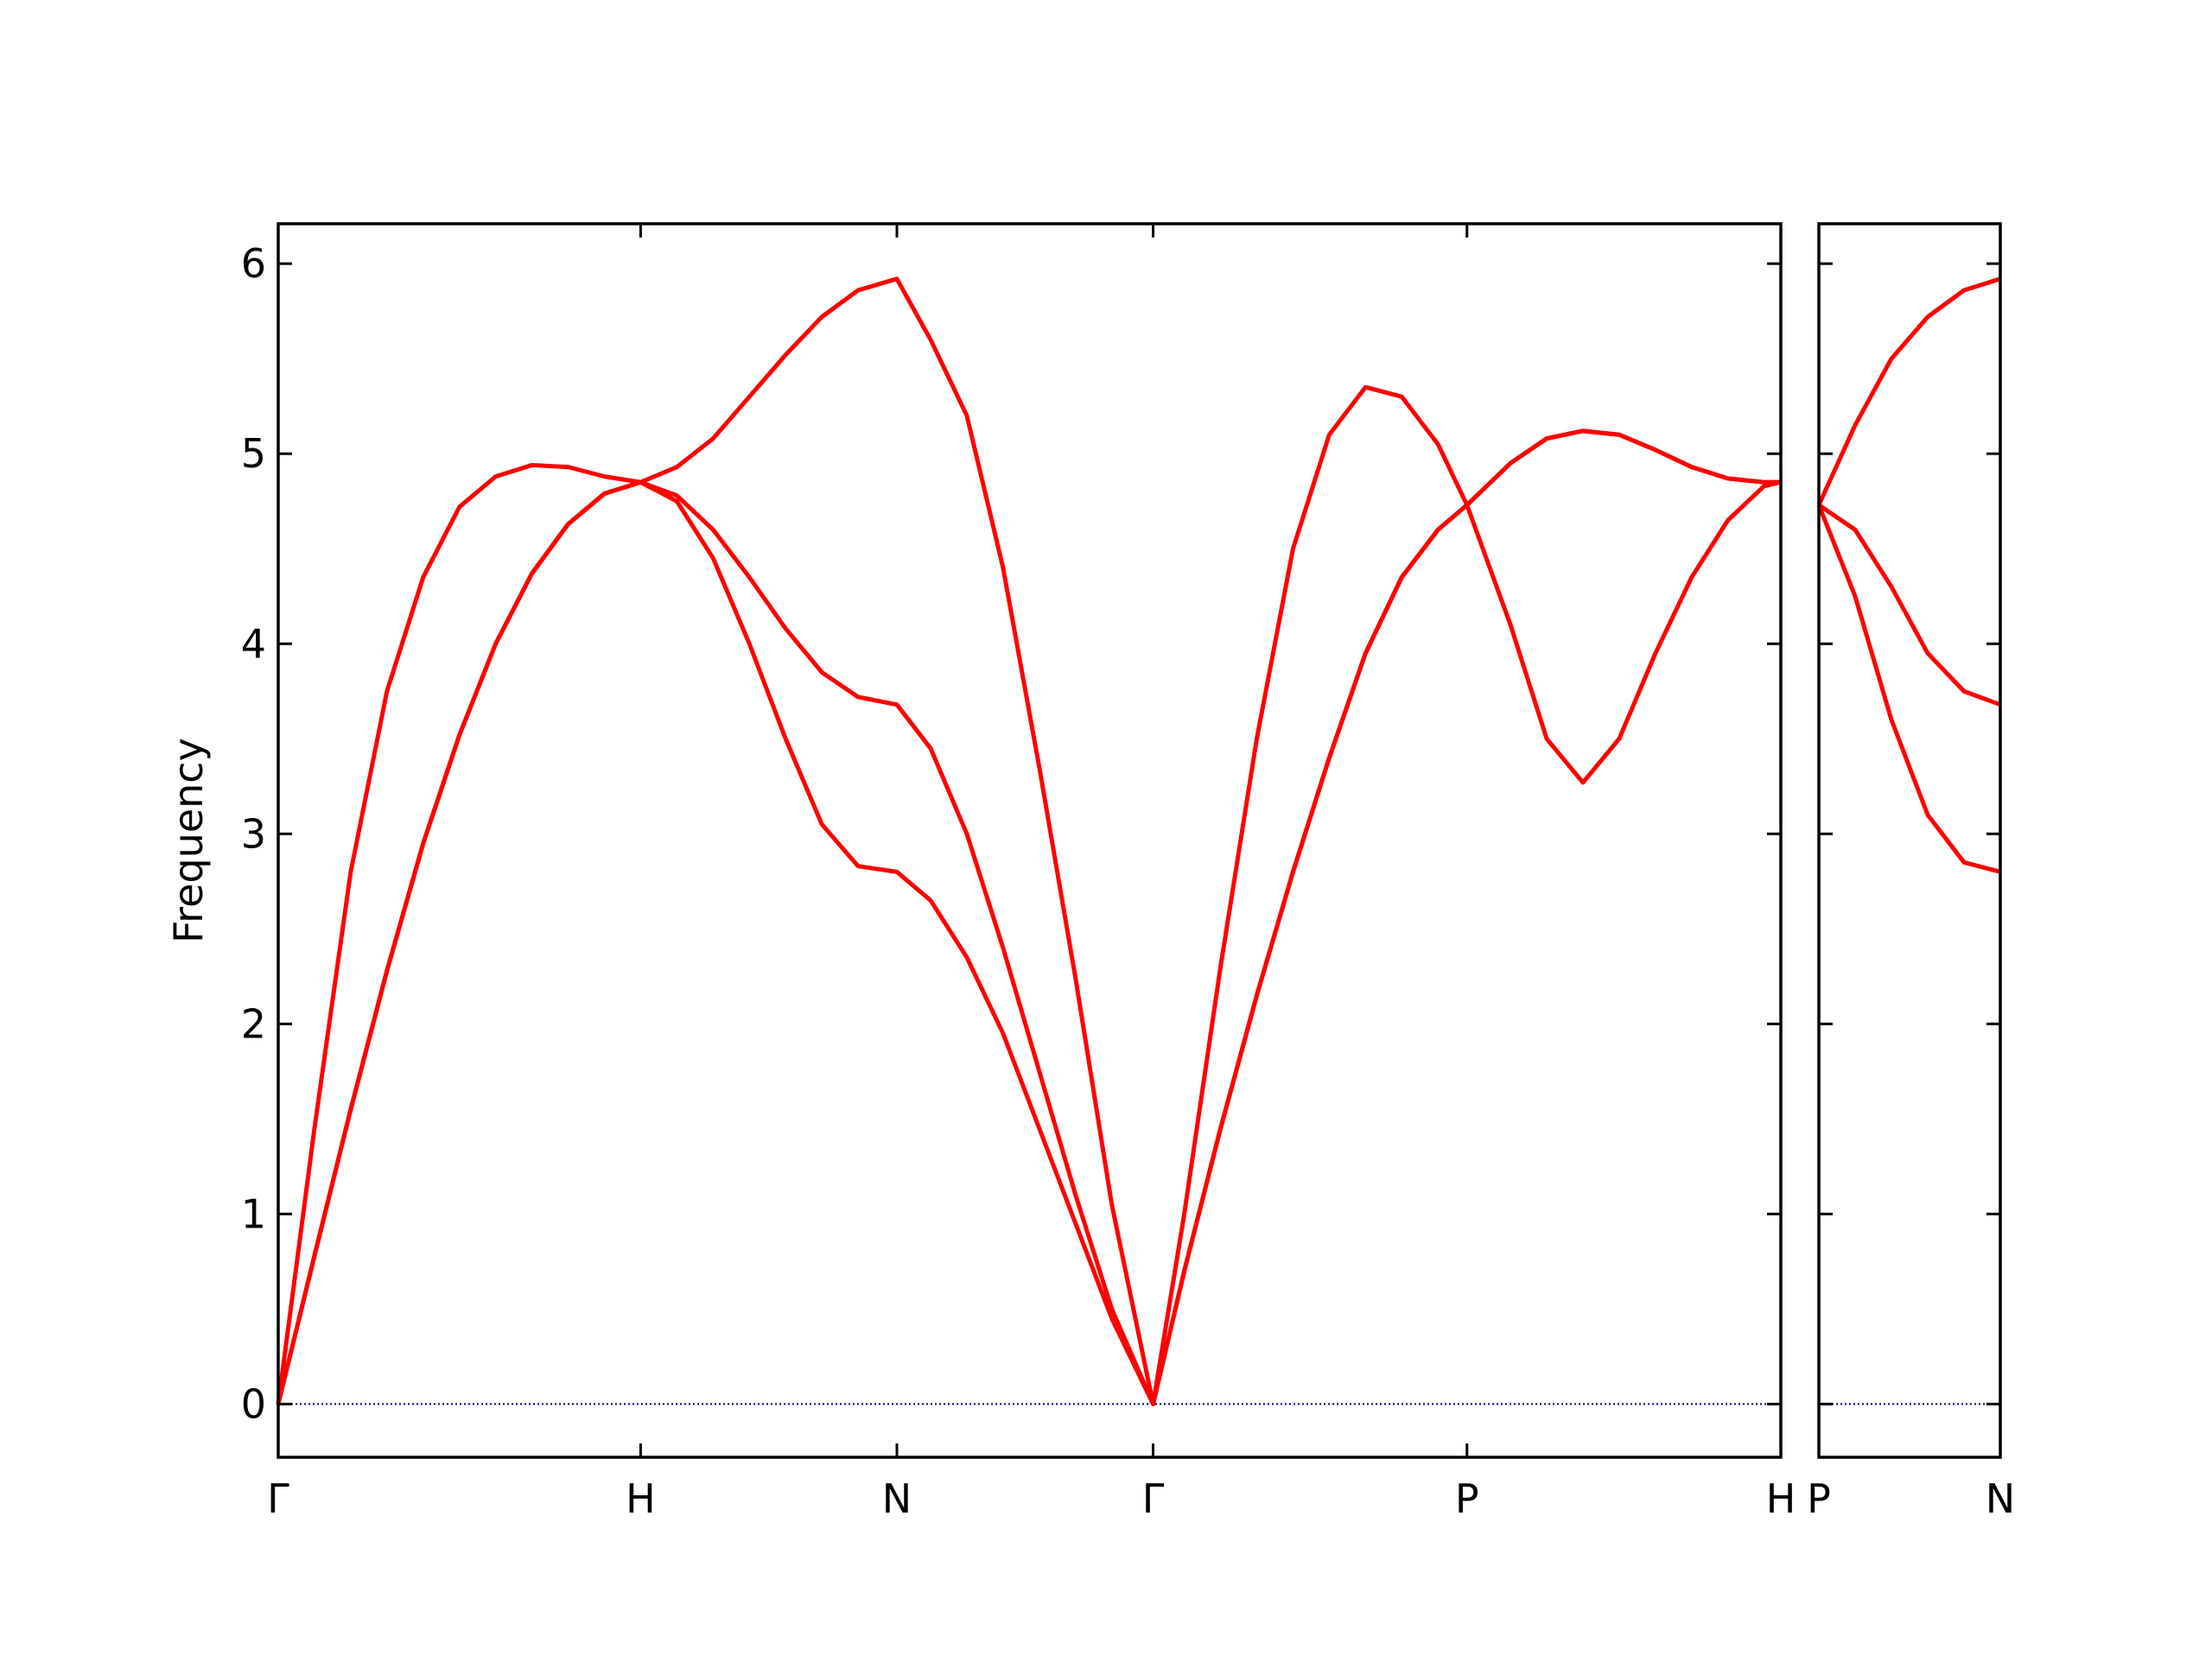  Describe the element at coordinates (253, 833) in the screenshot. I see `y-tick-label: 3` at that location.